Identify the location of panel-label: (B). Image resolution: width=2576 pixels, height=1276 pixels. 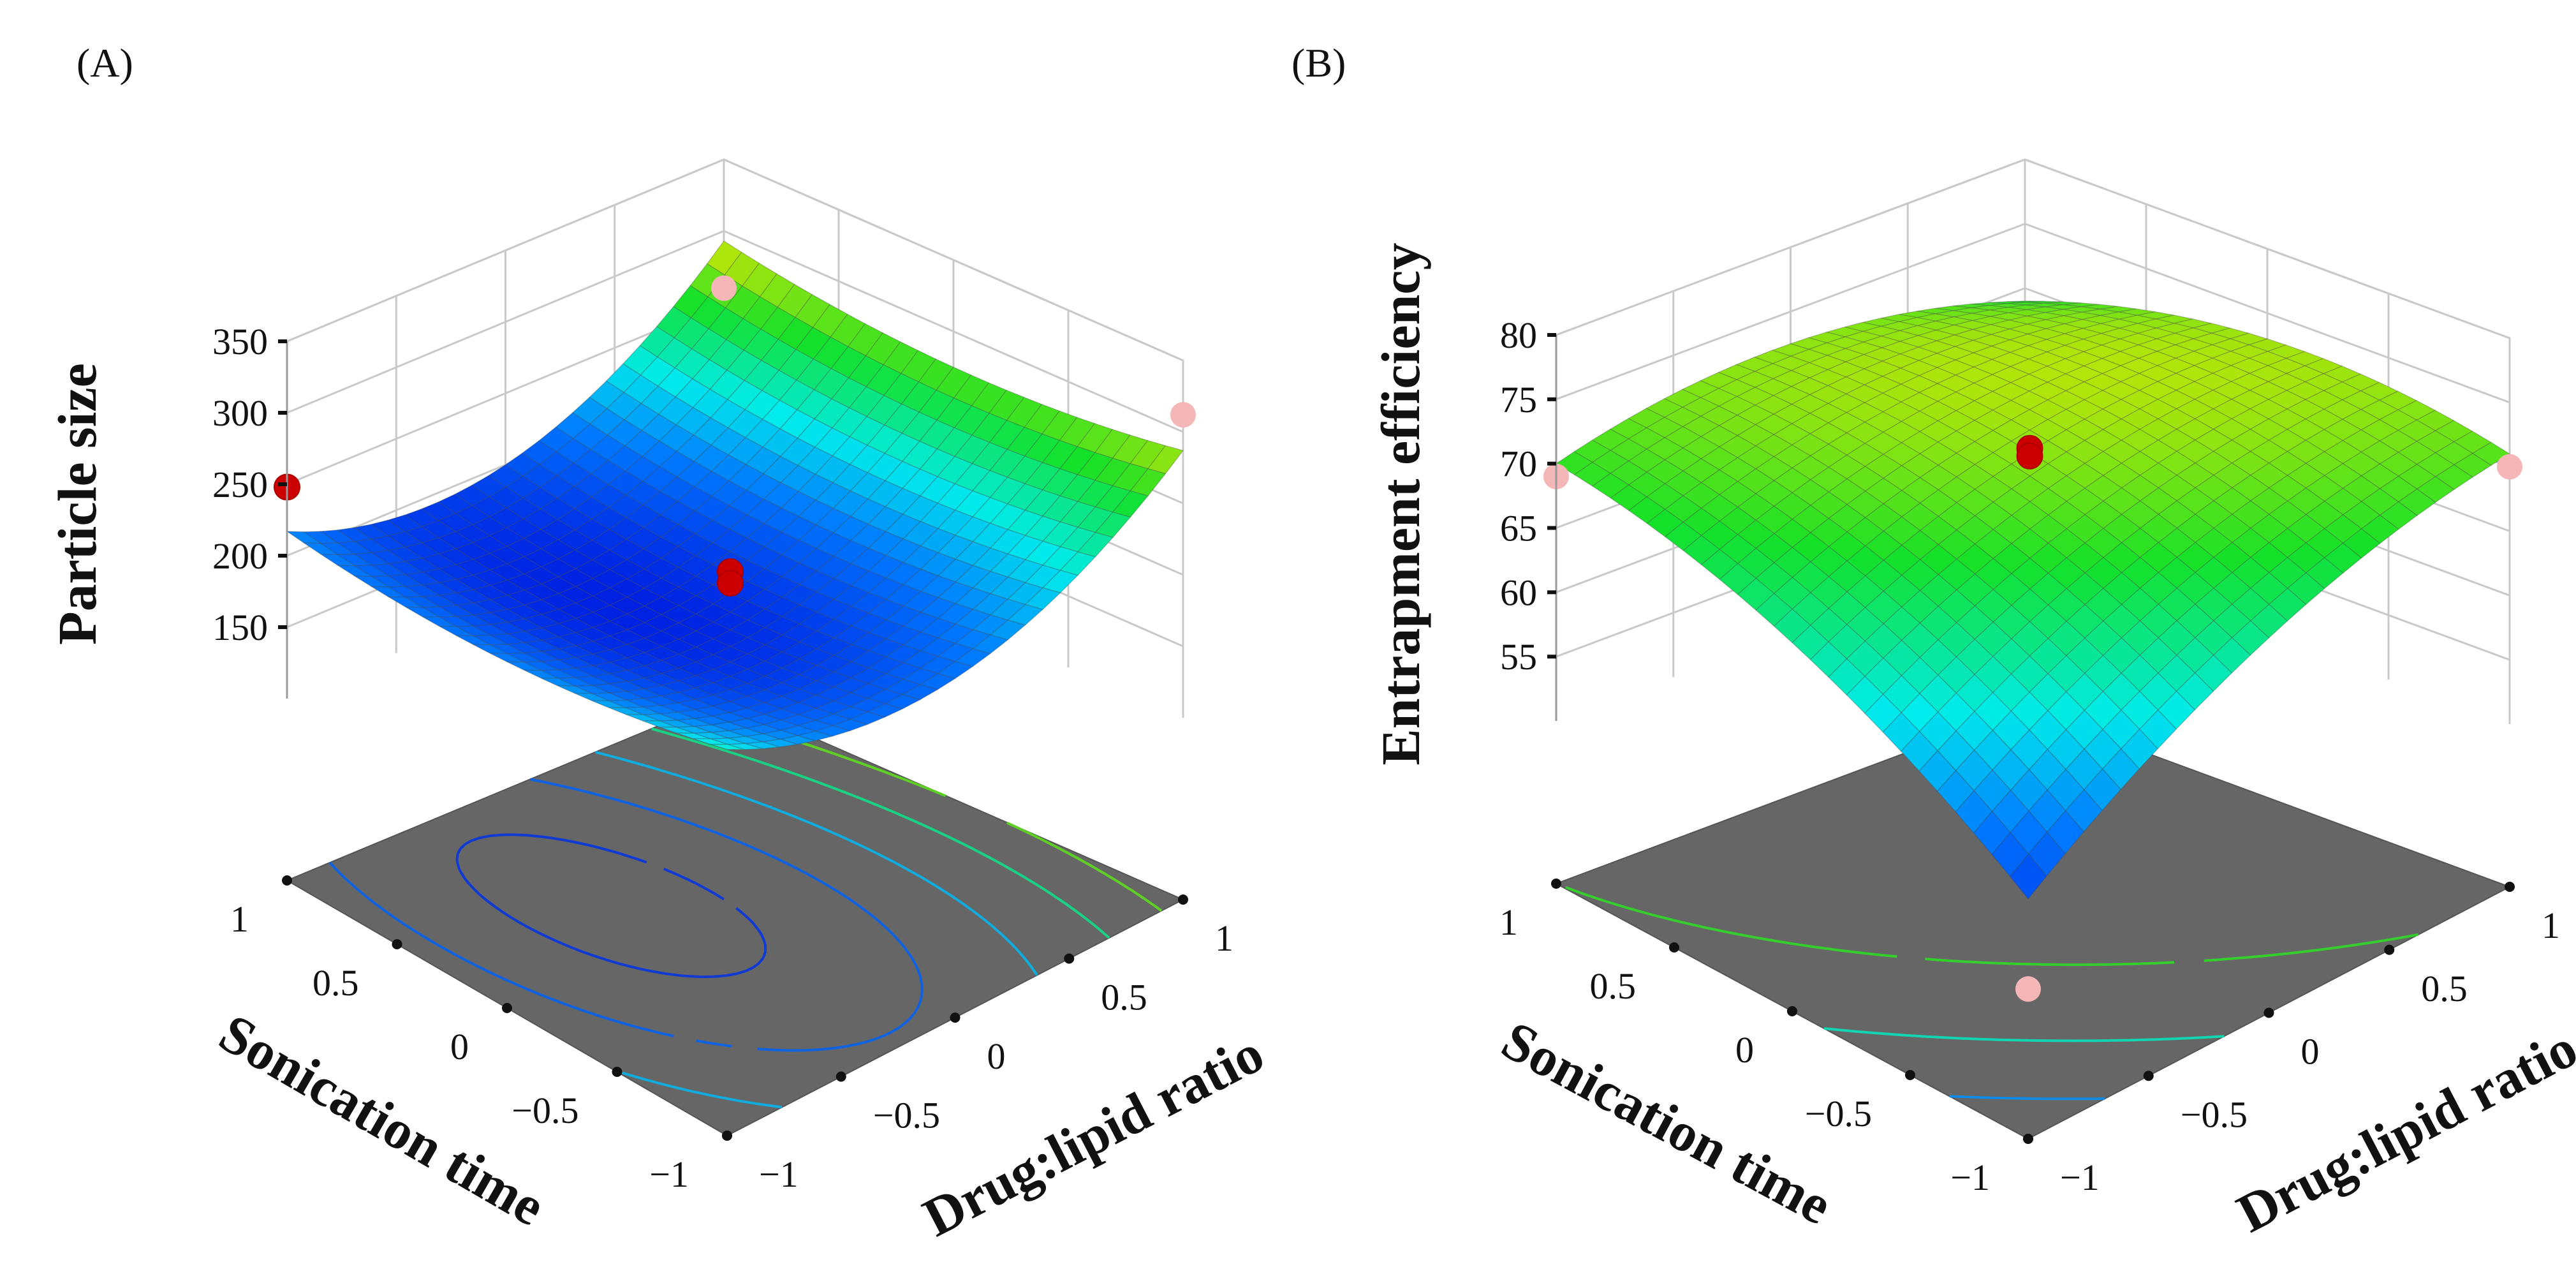
(1319, 62).